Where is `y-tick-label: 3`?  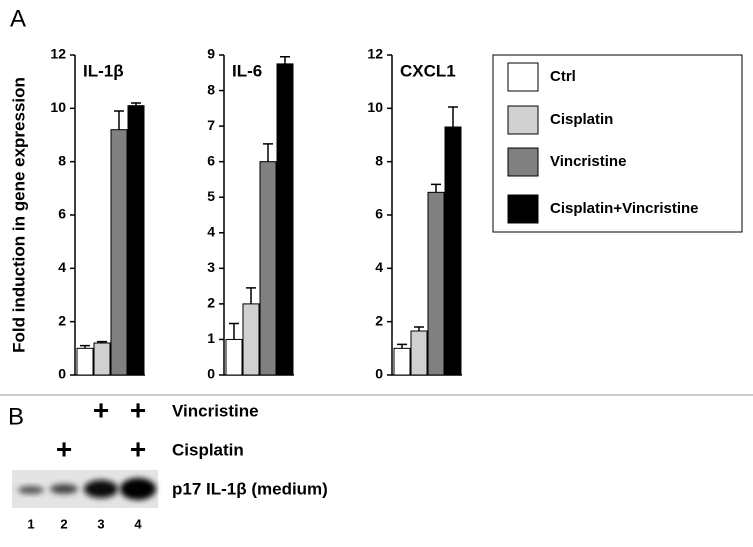
y-tick-label: 3 is located at coordinates (211, 267).